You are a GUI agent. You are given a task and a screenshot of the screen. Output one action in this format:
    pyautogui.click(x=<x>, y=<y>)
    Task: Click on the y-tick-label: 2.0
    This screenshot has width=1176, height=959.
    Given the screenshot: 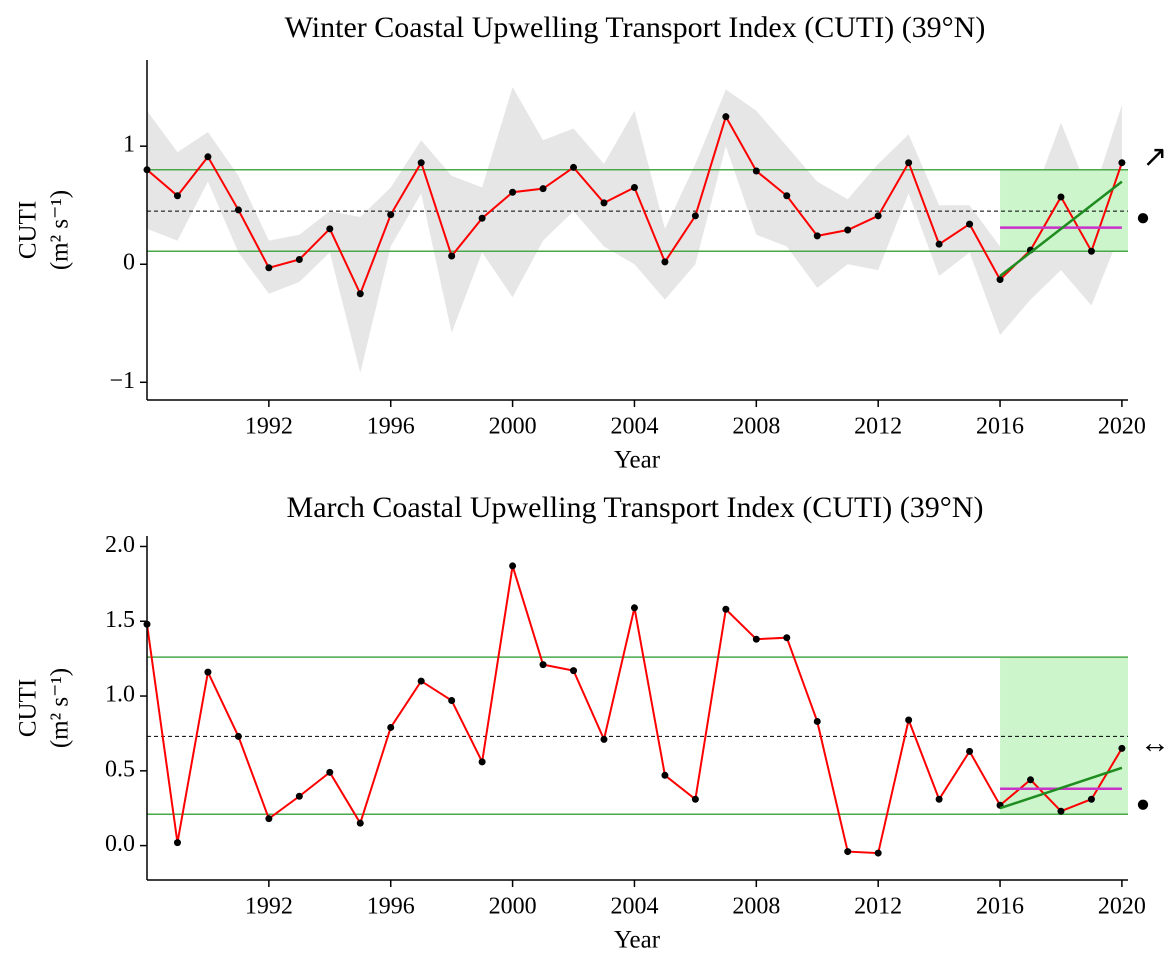 What is the action you would take?
    pyautogui.click(x=120, y=545)
    